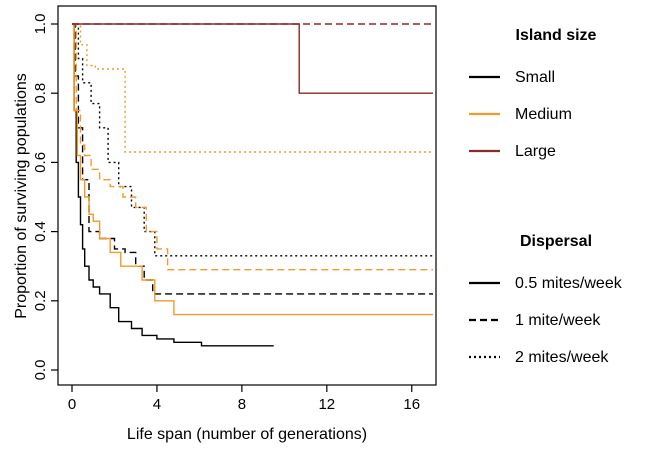  What do you see at coordinates (157, 404) in the screenshot?
I see `x-tick-label: 4` at bounding box center [157, 404].